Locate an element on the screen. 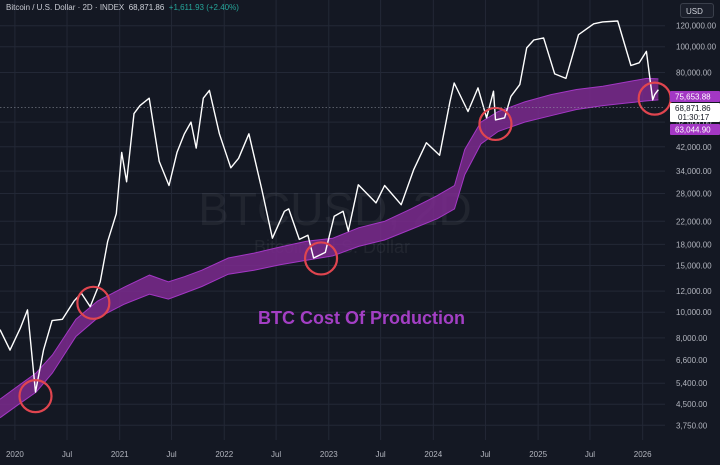 The image size is (720, 465). upper-band-tag is located at coordinates (695, 96).